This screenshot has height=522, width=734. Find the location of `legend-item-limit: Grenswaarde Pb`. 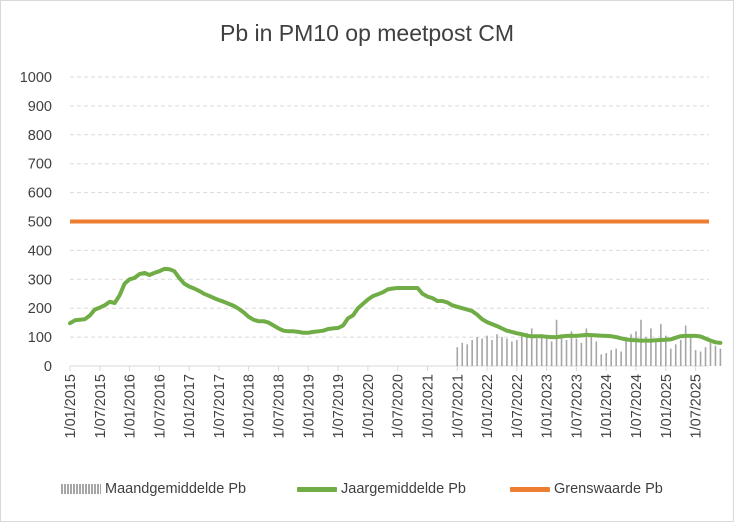

legend-item-limit: Grenswaarde Pb is located at coordinates (586, 489).